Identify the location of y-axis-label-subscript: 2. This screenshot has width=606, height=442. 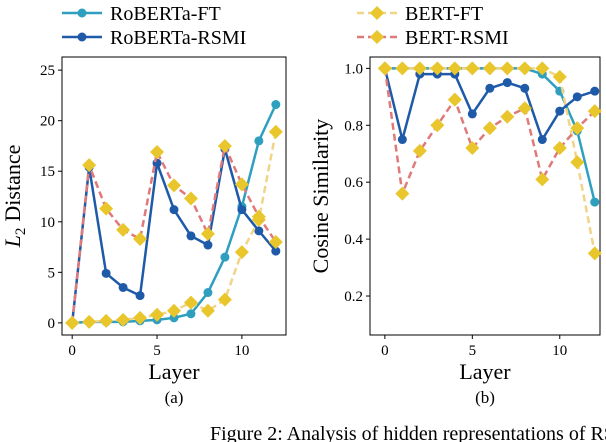
(21, 232).